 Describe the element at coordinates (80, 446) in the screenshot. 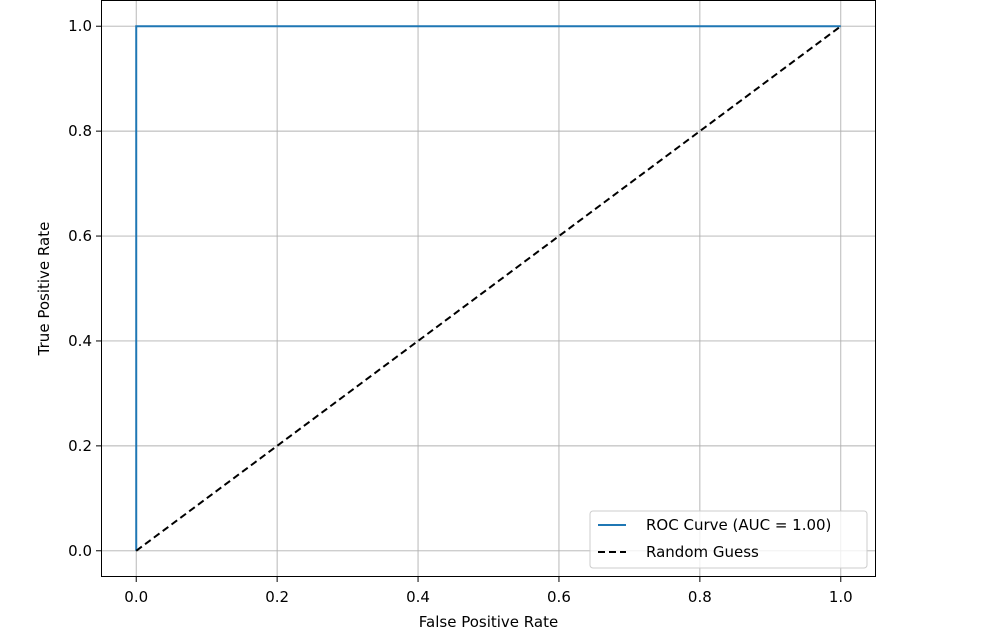

I see `y-tick-label: 0.2` at that location.